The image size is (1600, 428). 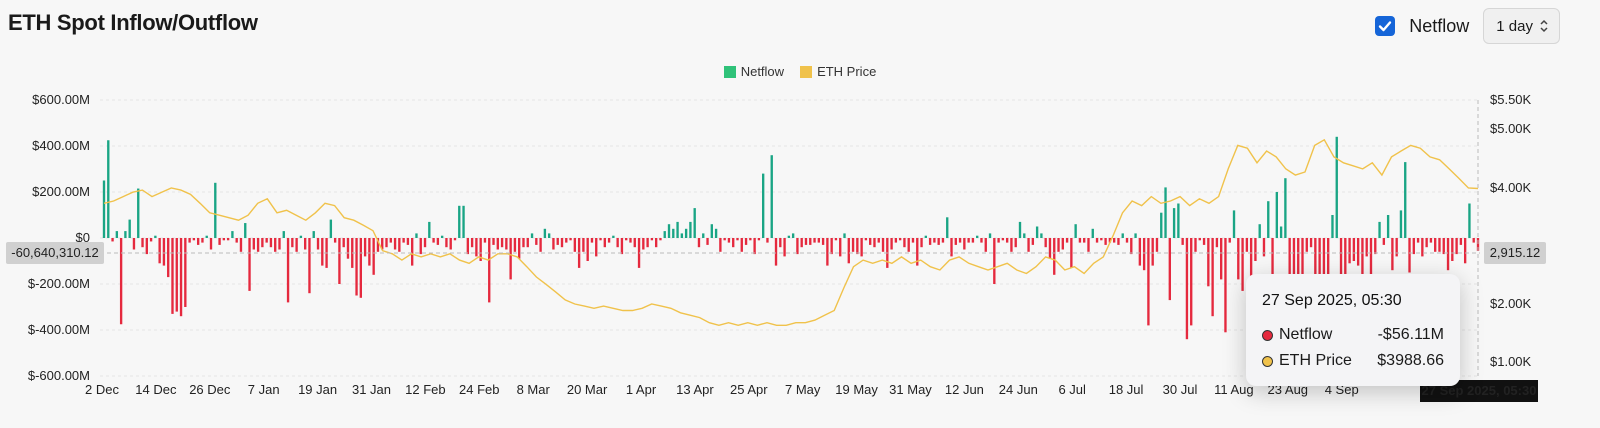 I want to click on legend-item-netflow: Netflow, so click(x=753, y=71).